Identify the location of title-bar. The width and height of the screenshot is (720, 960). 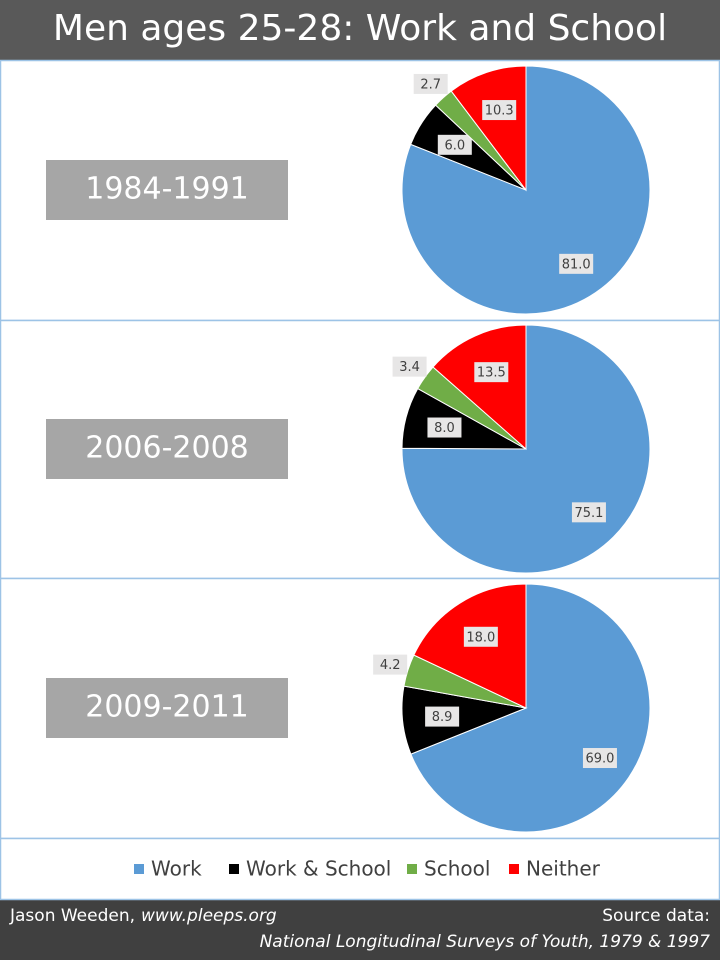
(360, 30).